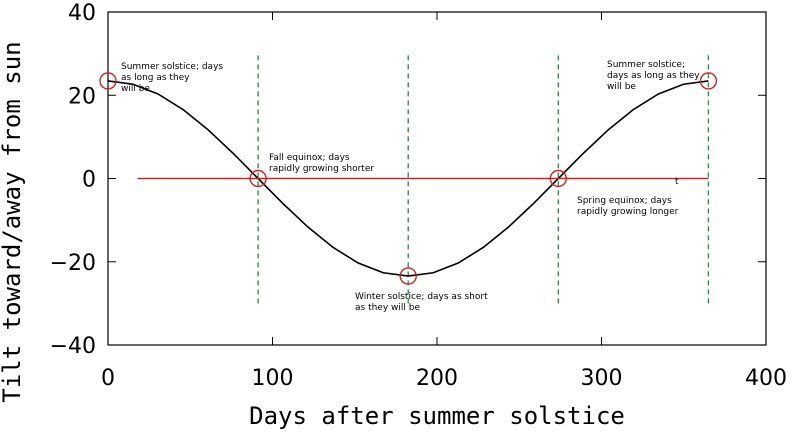 The image size is (800, 435). Describe the element at coordinates (766, 378) in the screenshot. I see `x-tick-label: 400` at that location.